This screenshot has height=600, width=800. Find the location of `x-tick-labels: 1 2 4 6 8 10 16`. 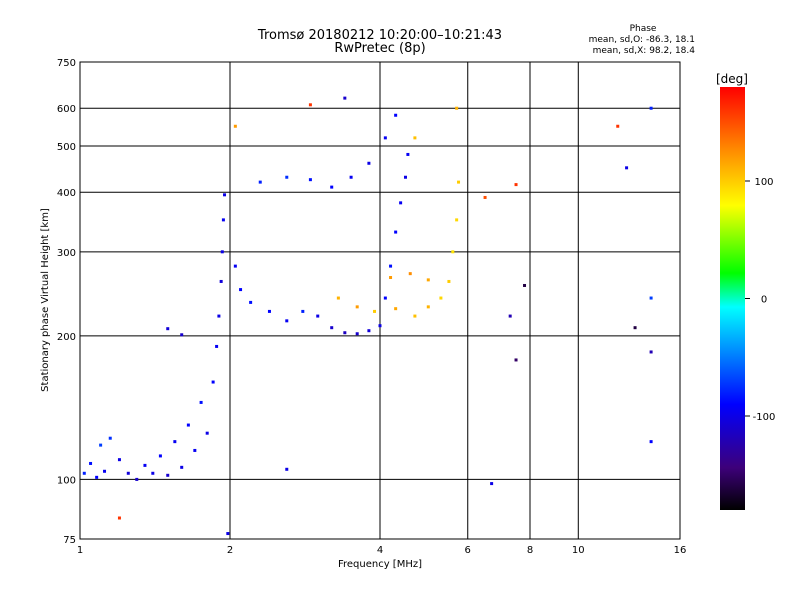

x-tick-labels: 1 2 4 6 8 10 16 is located at coordinates (382, 550).